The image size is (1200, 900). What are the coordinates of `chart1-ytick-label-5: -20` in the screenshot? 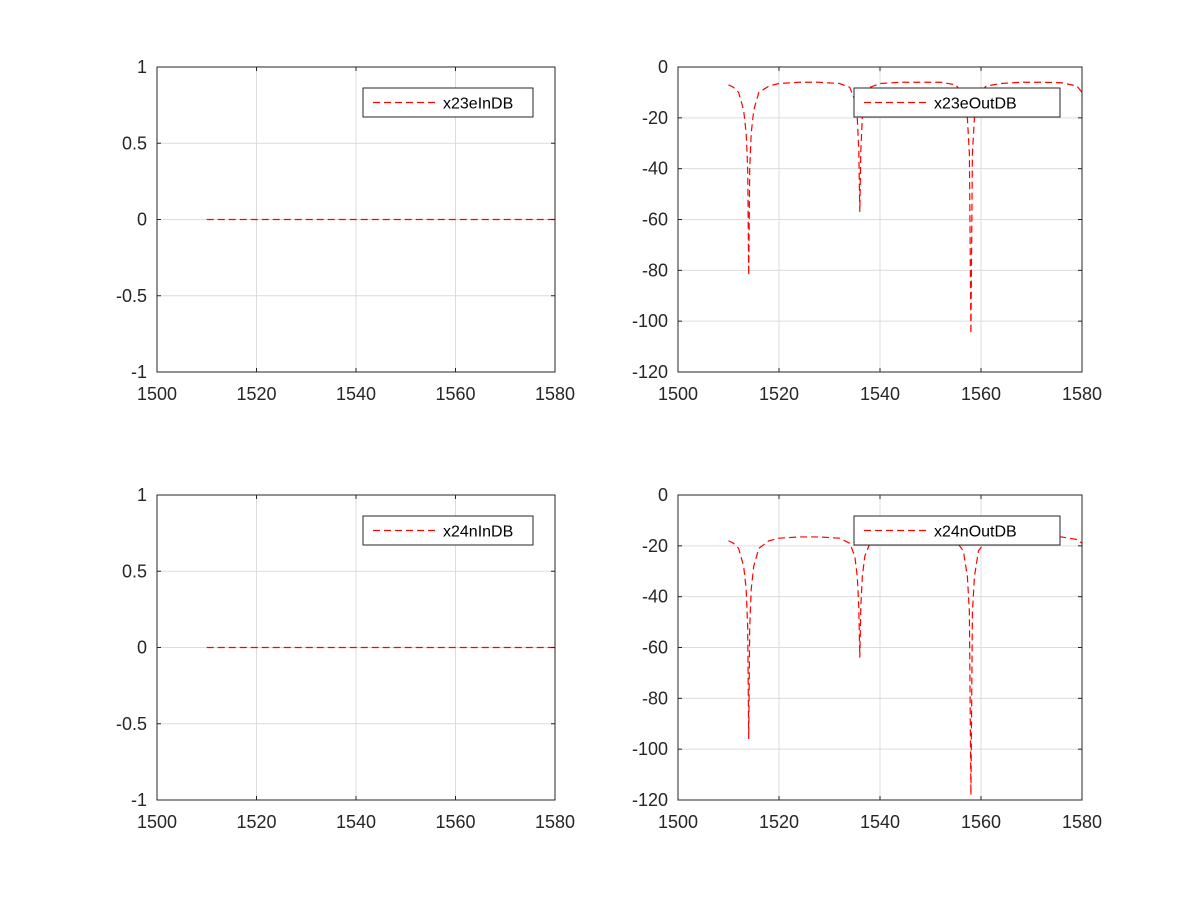 It's located at (655, 118).